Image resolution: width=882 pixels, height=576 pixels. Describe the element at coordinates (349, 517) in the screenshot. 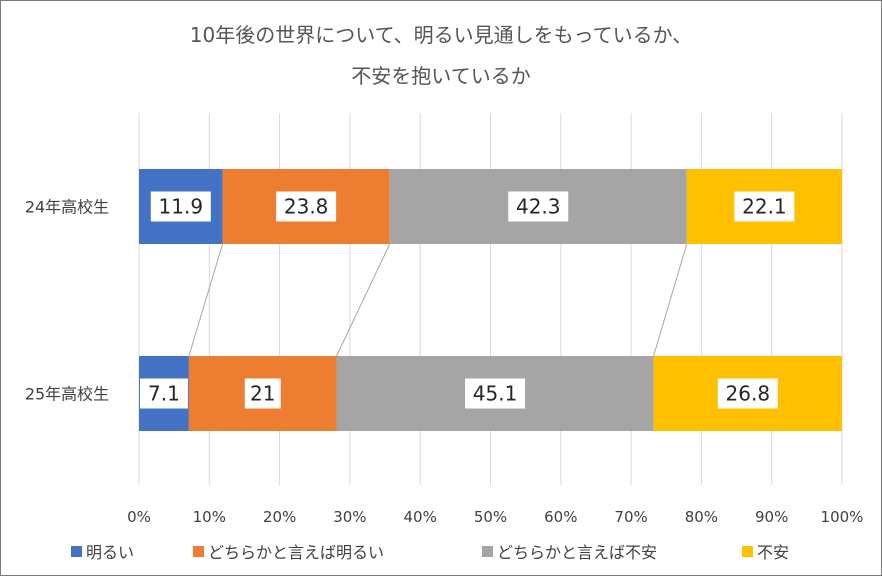

I see `tick-label: 30%` at that location.